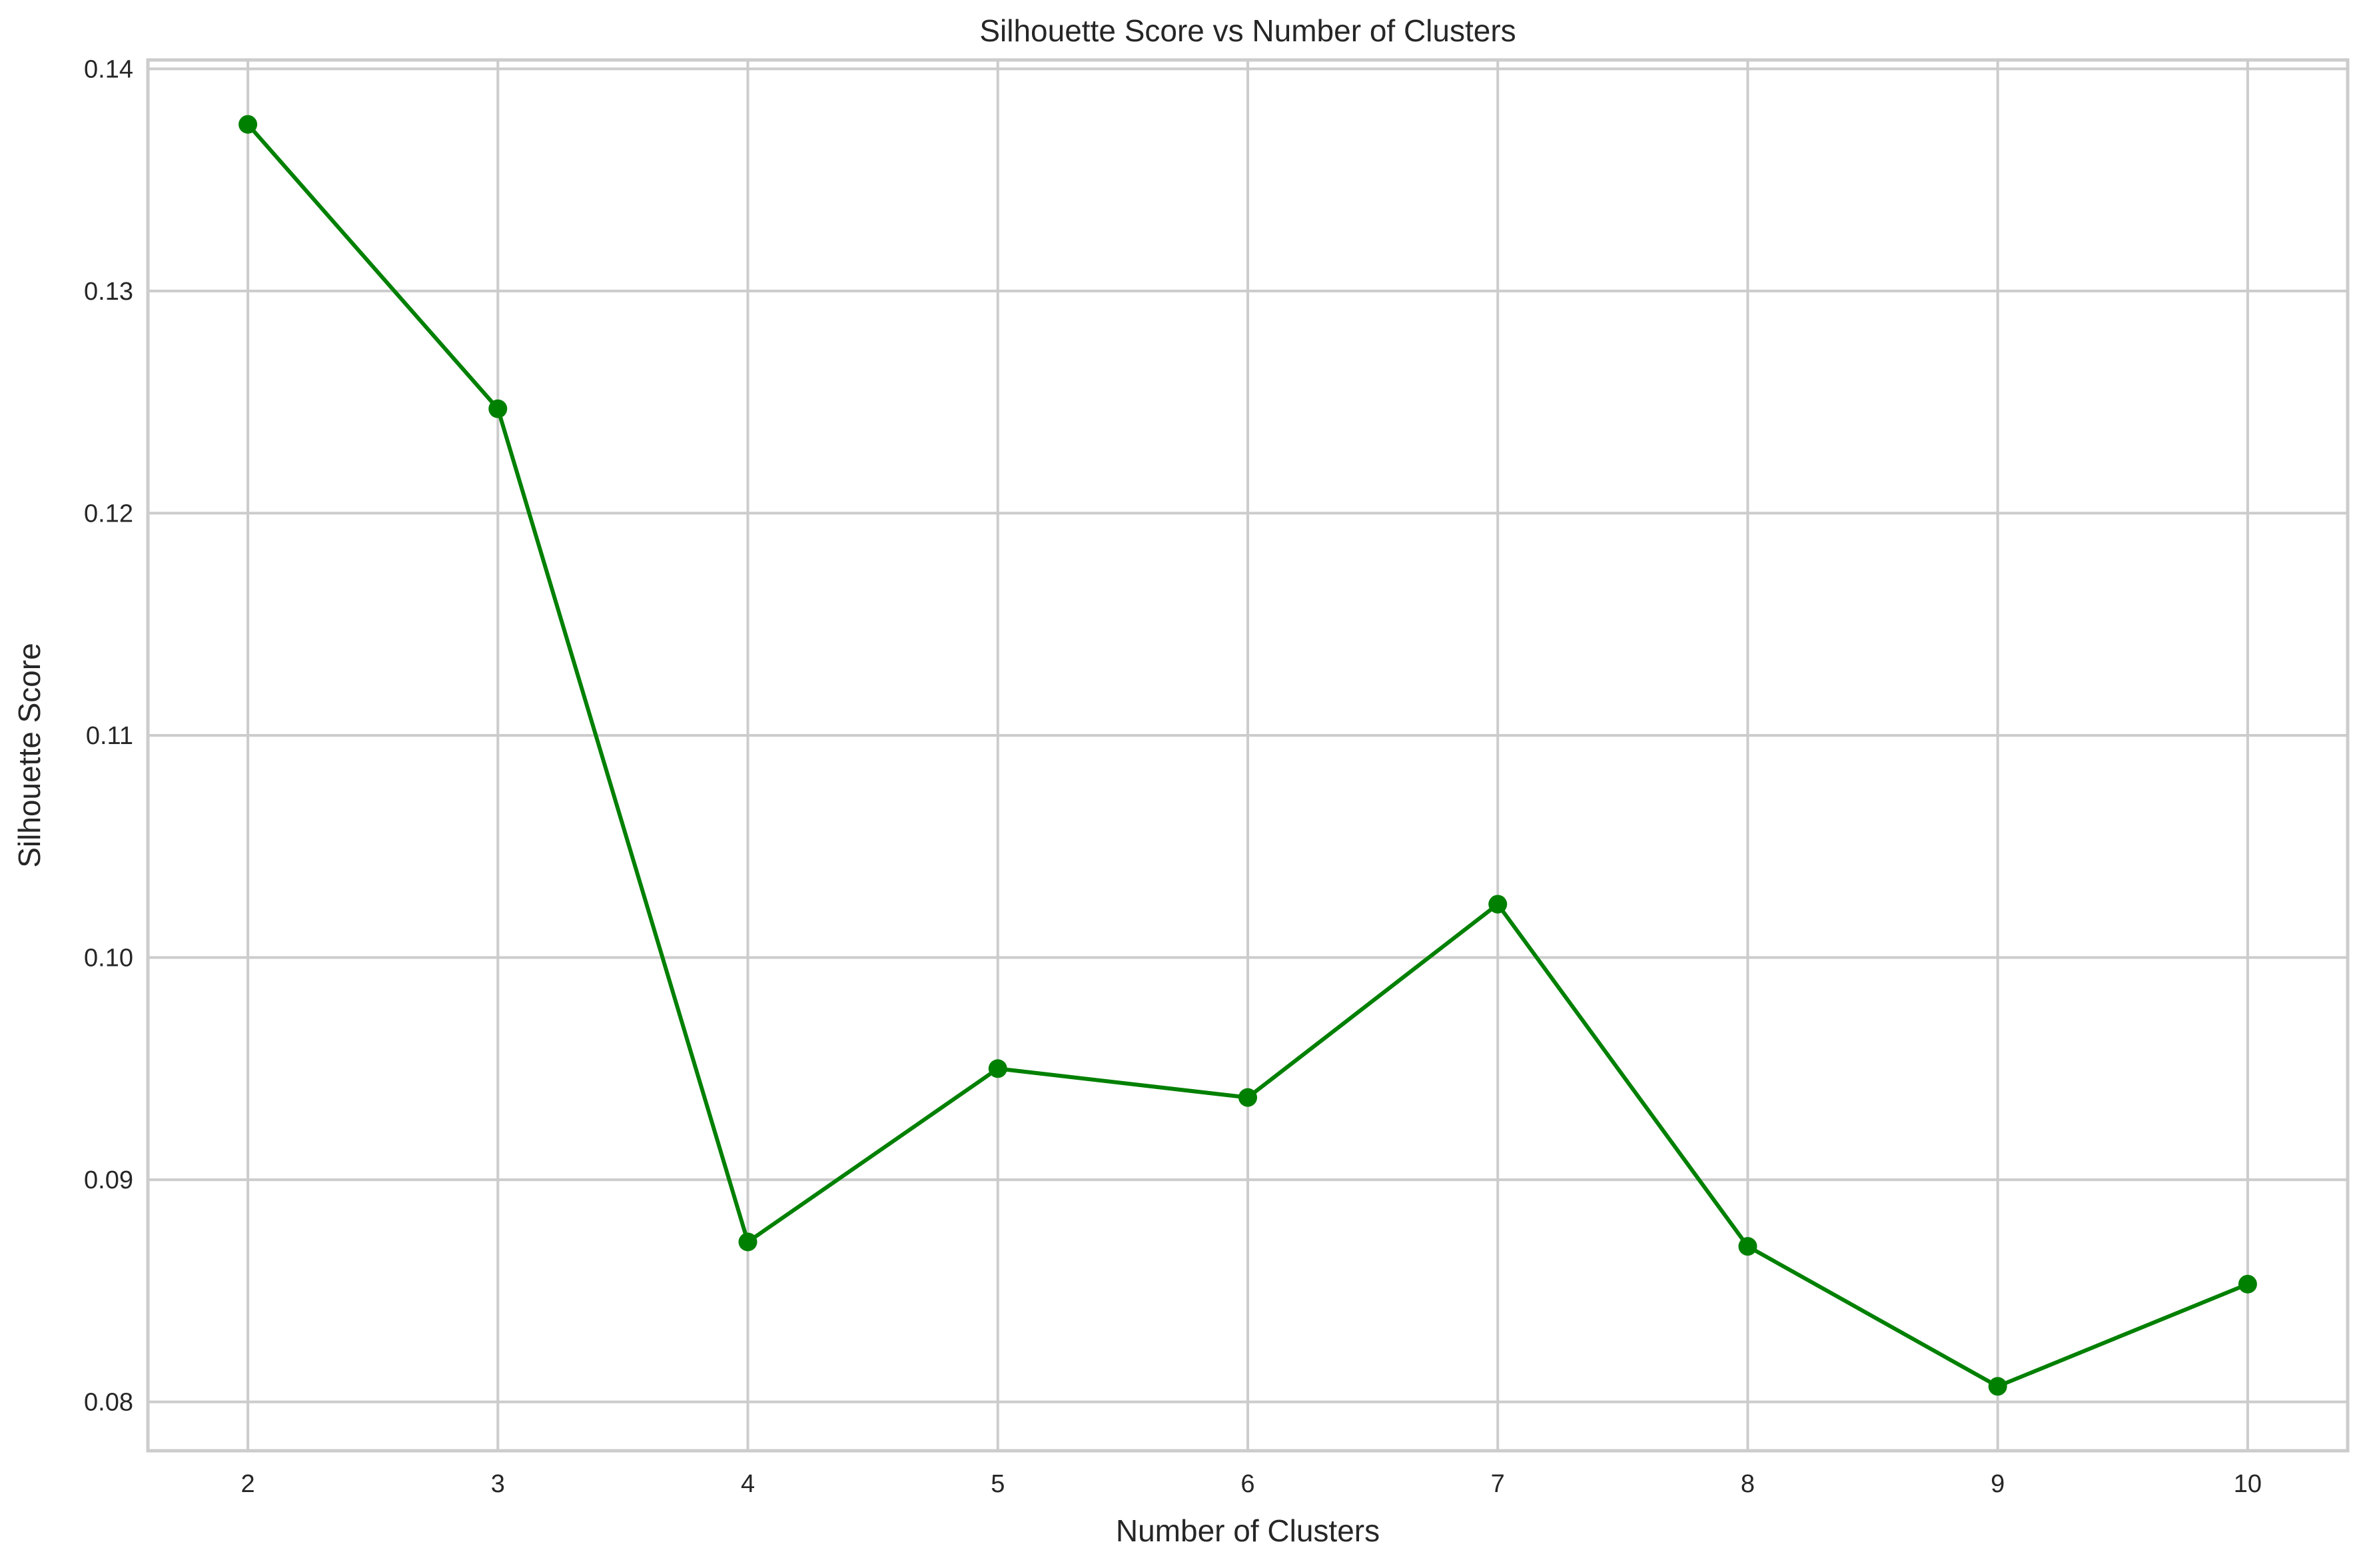 The width and height of the screenshot is (2367, 1568). What do you see at coordinates (2248, 1484) in the screenshot?
I see `x-tick-label: 10` at bounding box center [2248, 1484].